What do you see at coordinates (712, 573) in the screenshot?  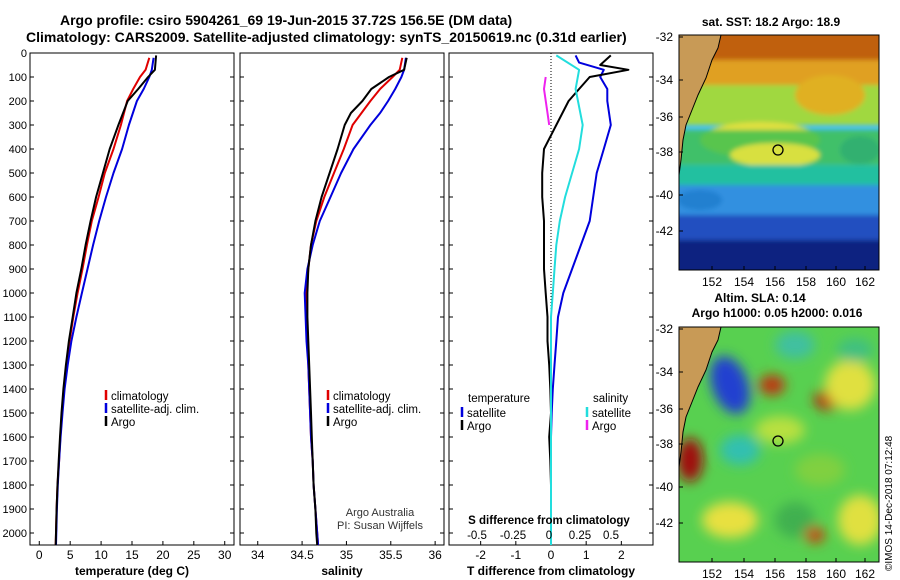 I see `sla-map-xtick-label: 152` at bounding box center [712, 573].